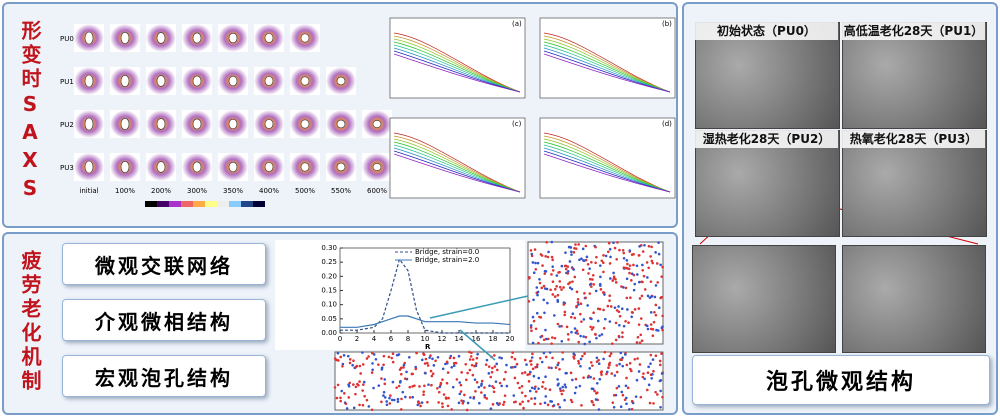 Image resolution: width=1000 pixels, height=417 pixels. I want to click on row-label: PU2, so click(67, 125).